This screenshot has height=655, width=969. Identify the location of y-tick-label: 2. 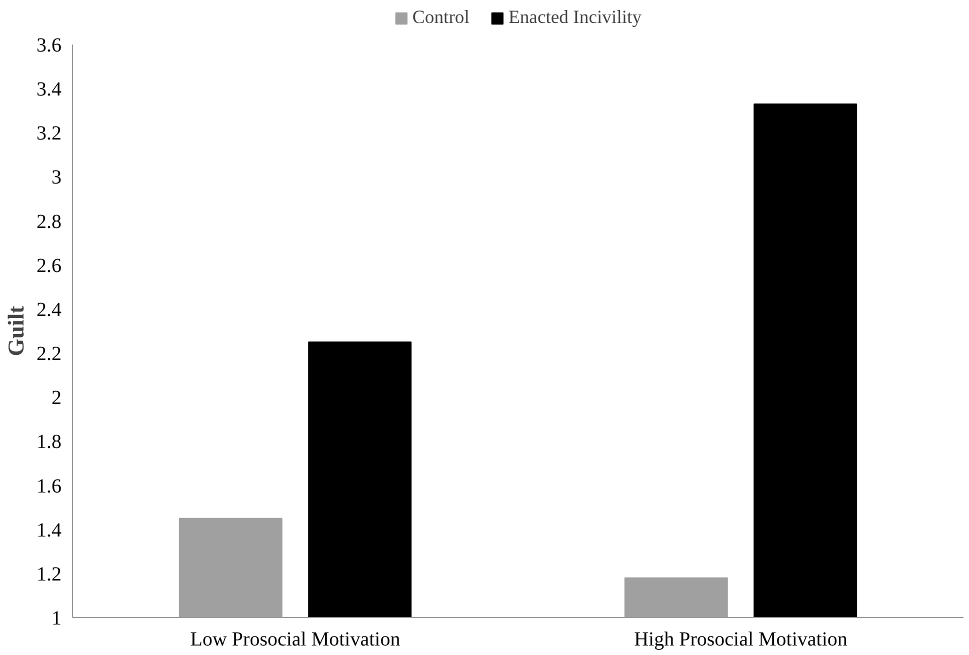
(57, 398).